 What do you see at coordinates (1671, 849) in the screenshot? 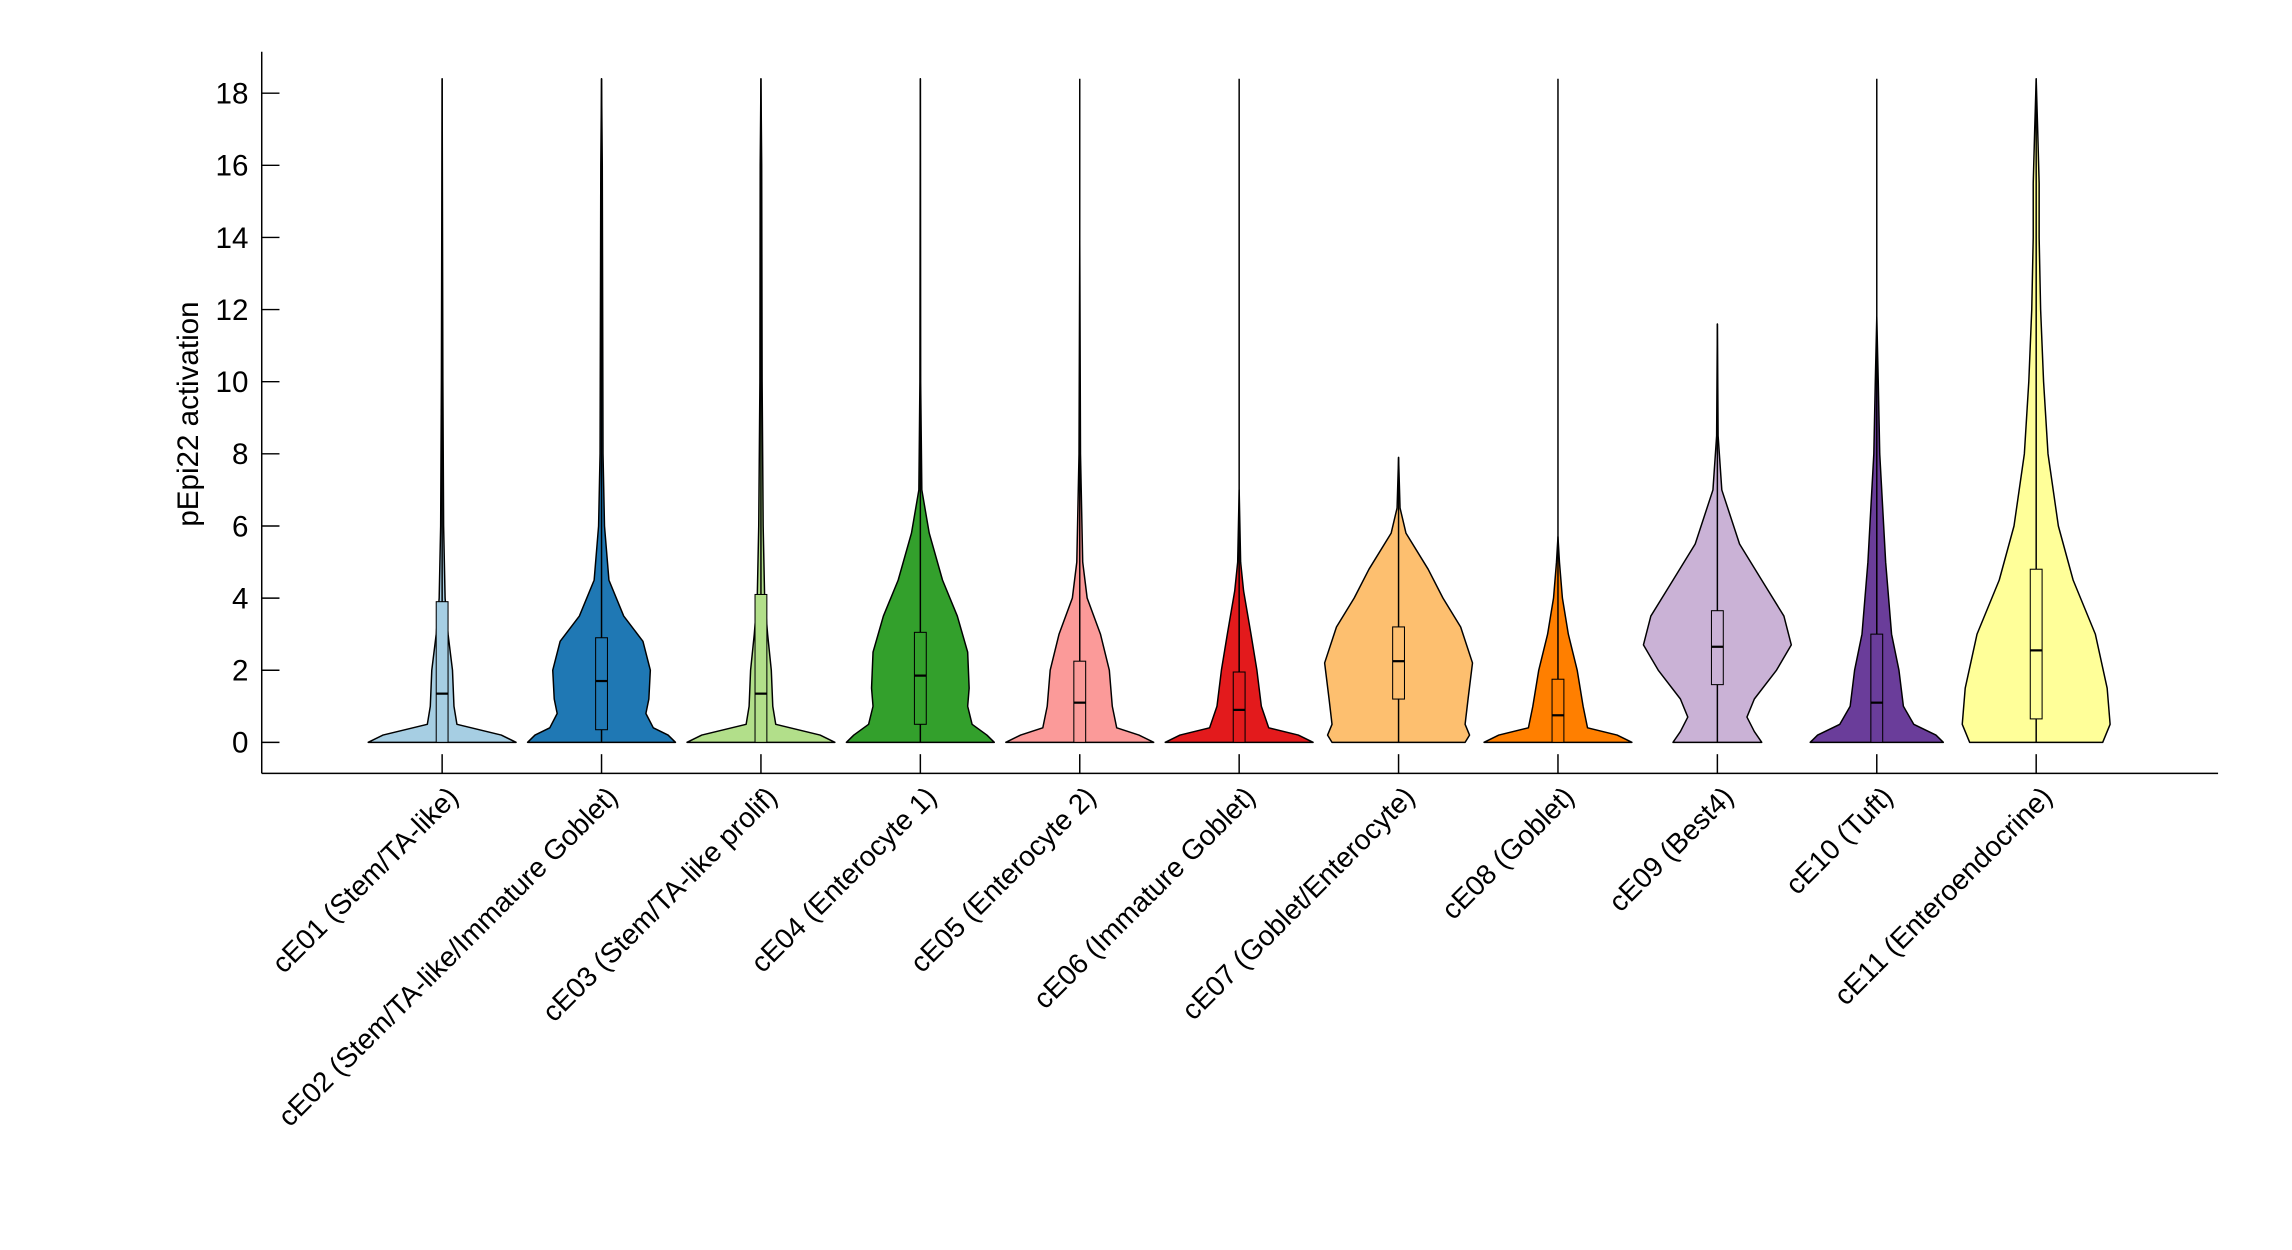
I see `x-tick-label: cE09 (Best4)` at bounding box center [1671, 849].